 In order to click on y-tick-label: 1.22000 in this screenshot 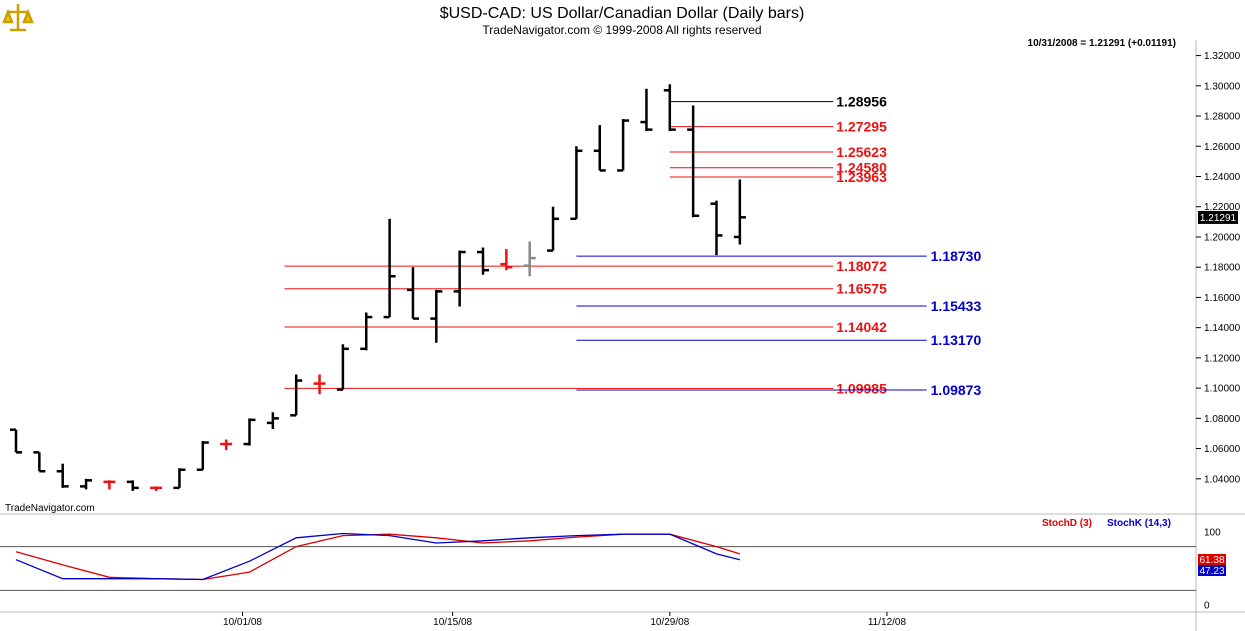, I will do `click(1222, 207)`.